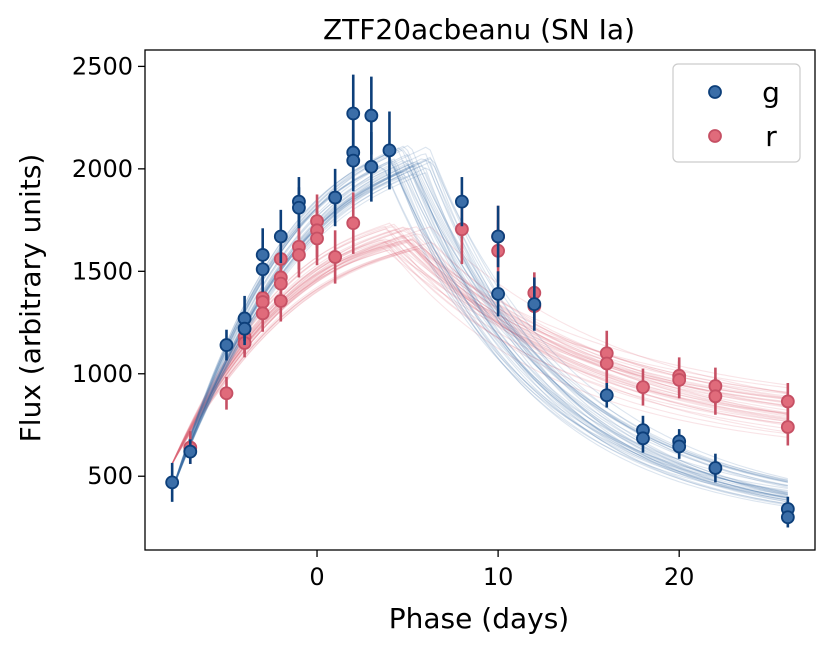 This screenshot has height=648, width=830. I want to click on legend-marker-g, so click(715, 92).